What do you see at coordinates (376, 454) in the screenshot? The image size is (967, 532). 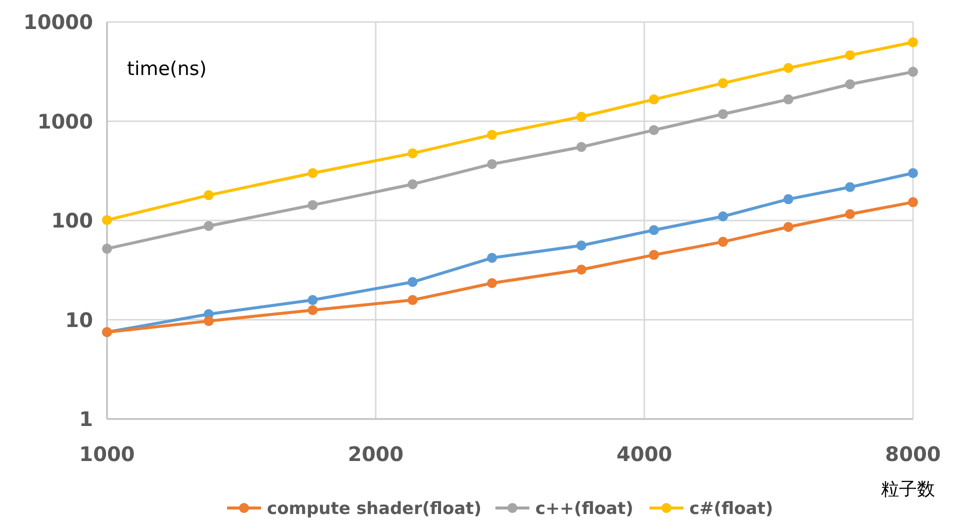 I see `x-tick-label: 2000` at bounding box center [376, 454].